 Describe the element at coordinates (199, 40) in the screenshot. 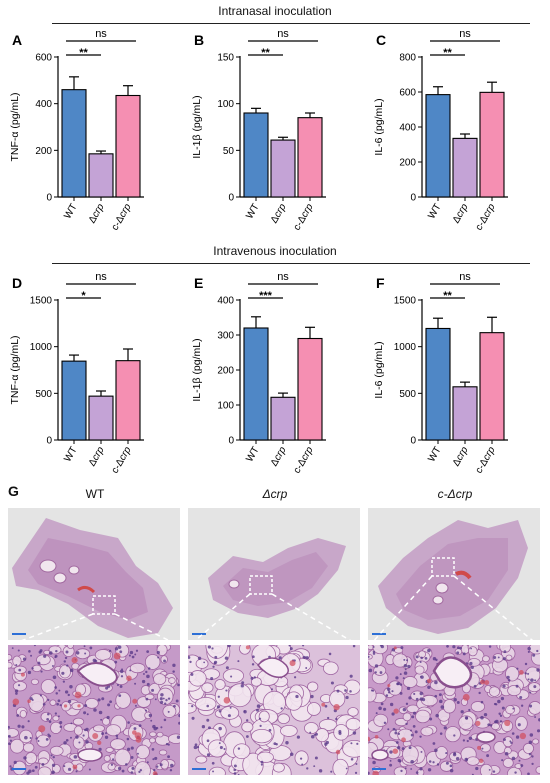

I see `panel-letter: B` at that location.